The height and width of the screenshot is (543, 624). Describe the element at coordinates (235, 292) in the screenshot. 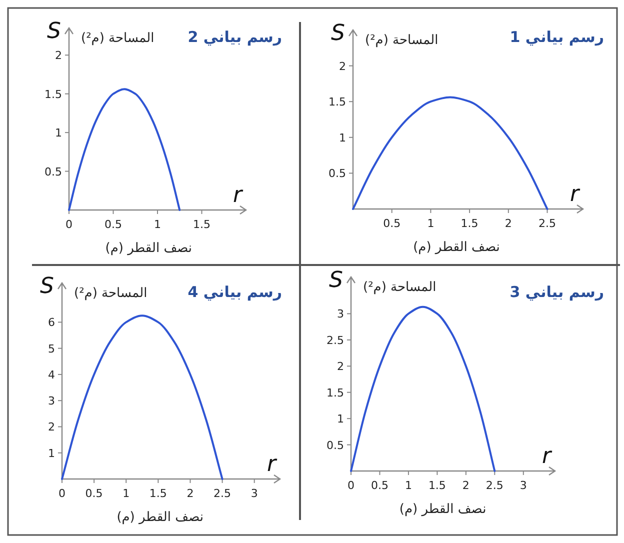

I see `chart-title: رسم بياني 4` at that location.